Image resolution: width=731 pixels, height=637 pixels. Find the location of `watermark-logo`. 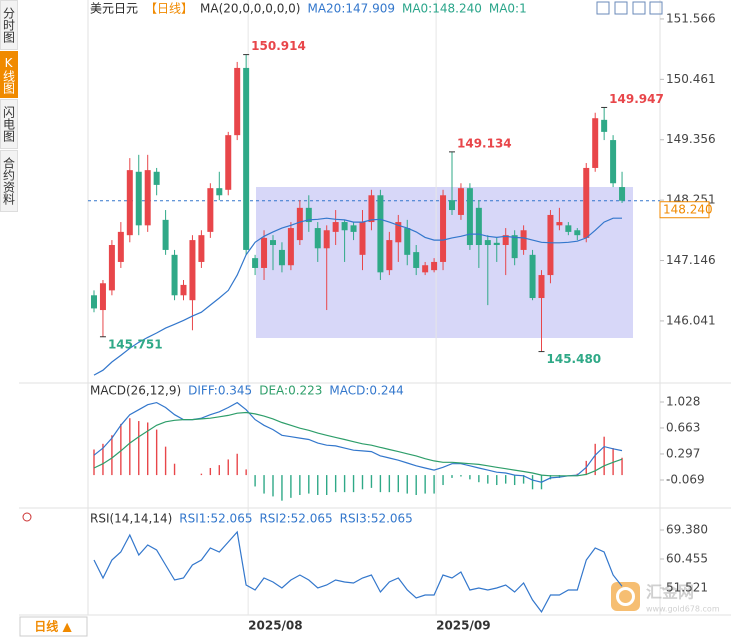

watermark-logo is located at coordinates (625, 596).